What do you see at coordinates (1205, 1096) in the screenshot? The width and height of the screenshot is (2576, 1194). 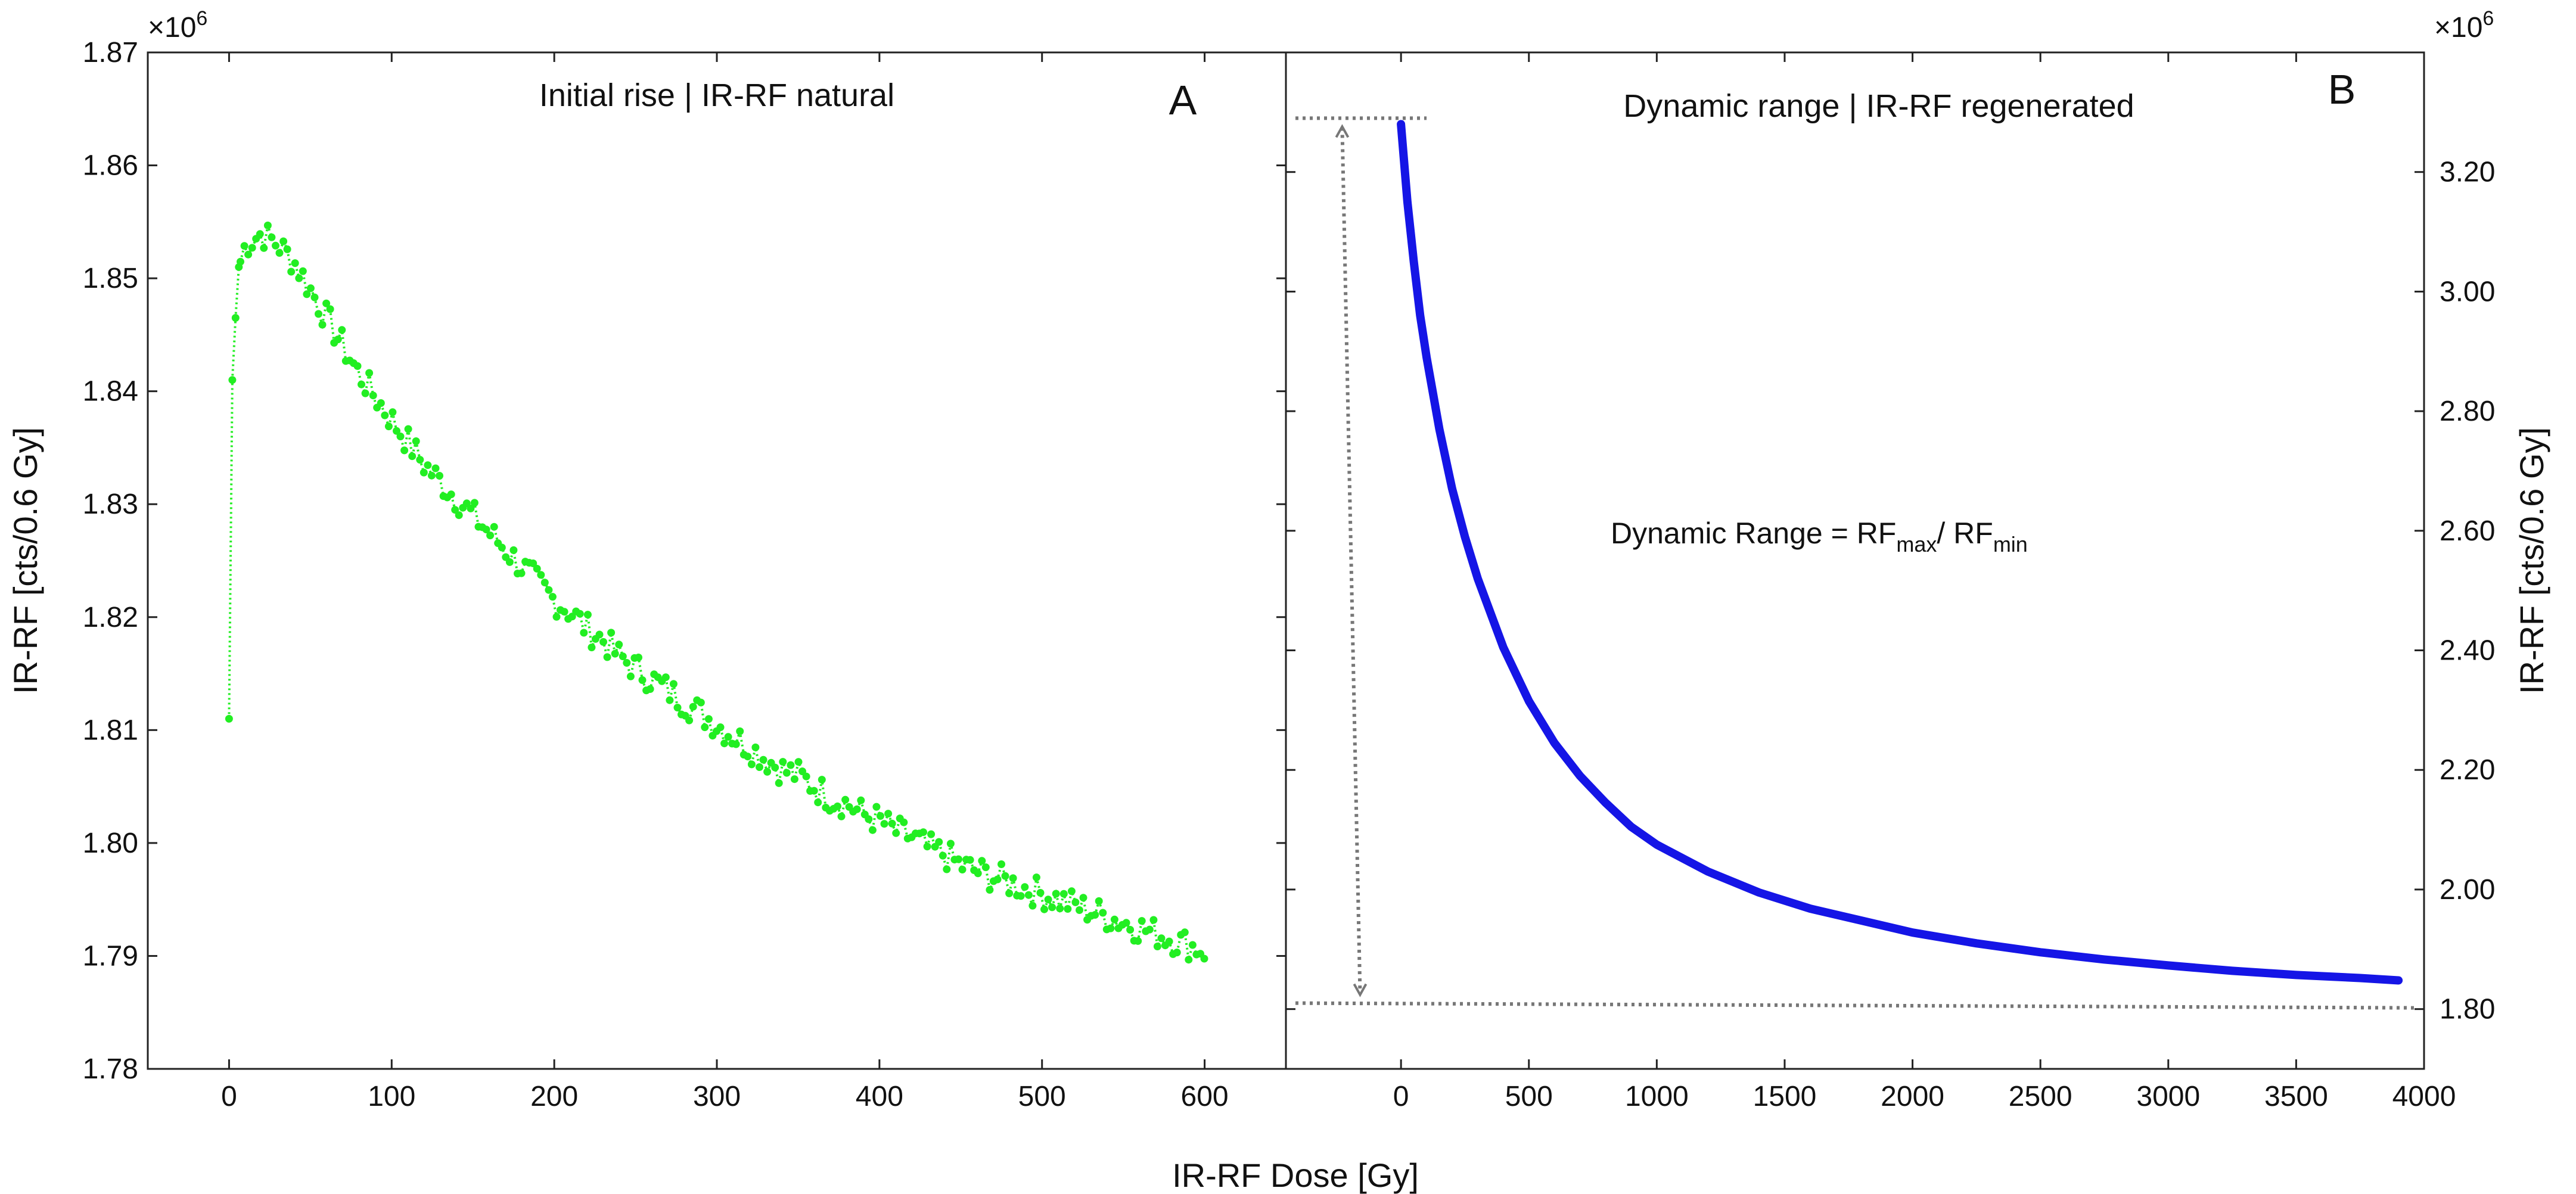 I see `x-tick-label: 600` at bounding box center [1205, 1096].